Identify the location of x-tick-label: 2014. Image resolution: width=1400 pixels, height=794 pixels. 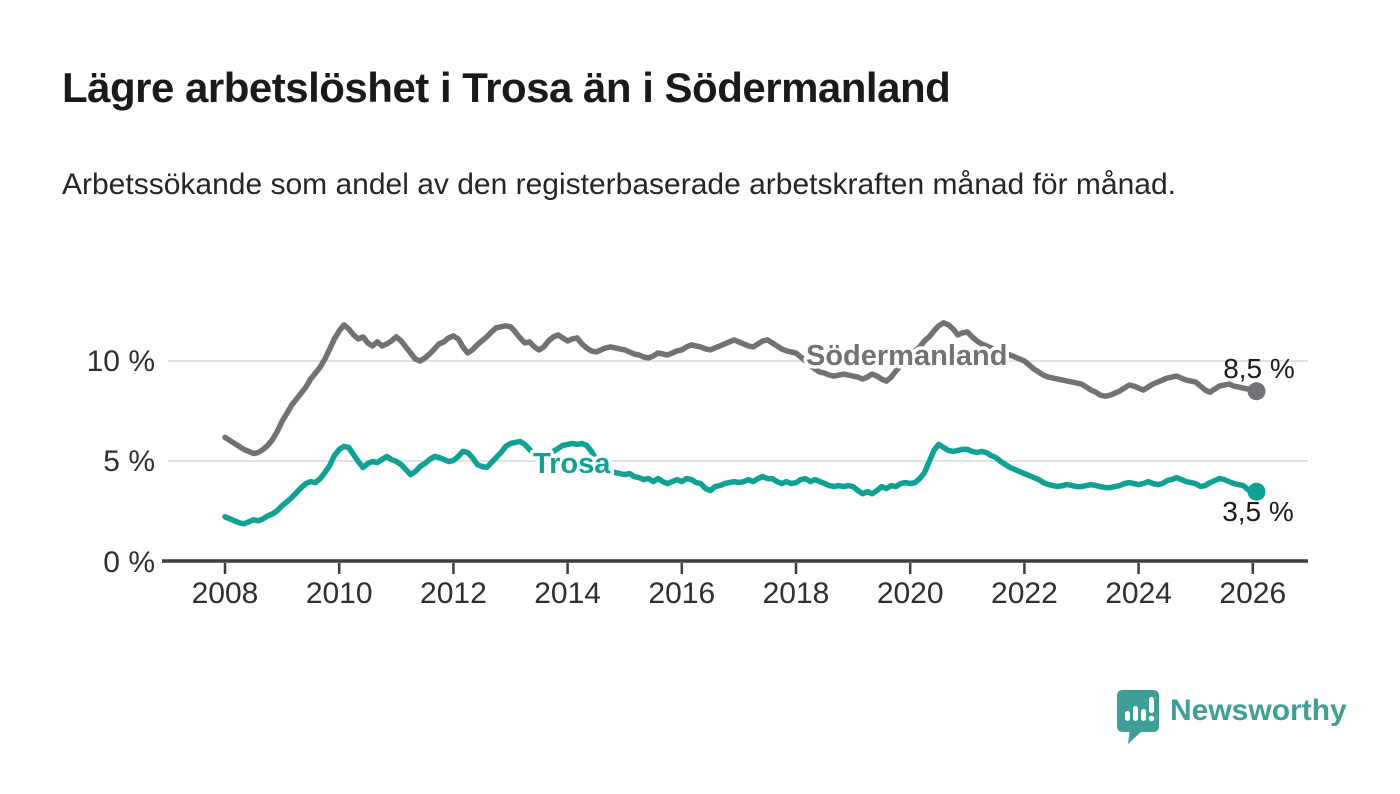
(567, 593).